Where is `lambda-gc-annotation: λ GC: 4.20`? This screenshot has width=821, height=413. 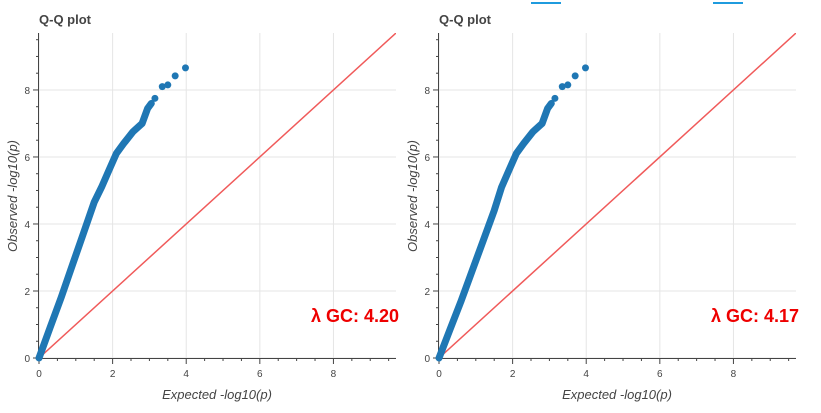
lambda-gc-annotation: λ GC: 4.20 is located at coordinates (355, 316).